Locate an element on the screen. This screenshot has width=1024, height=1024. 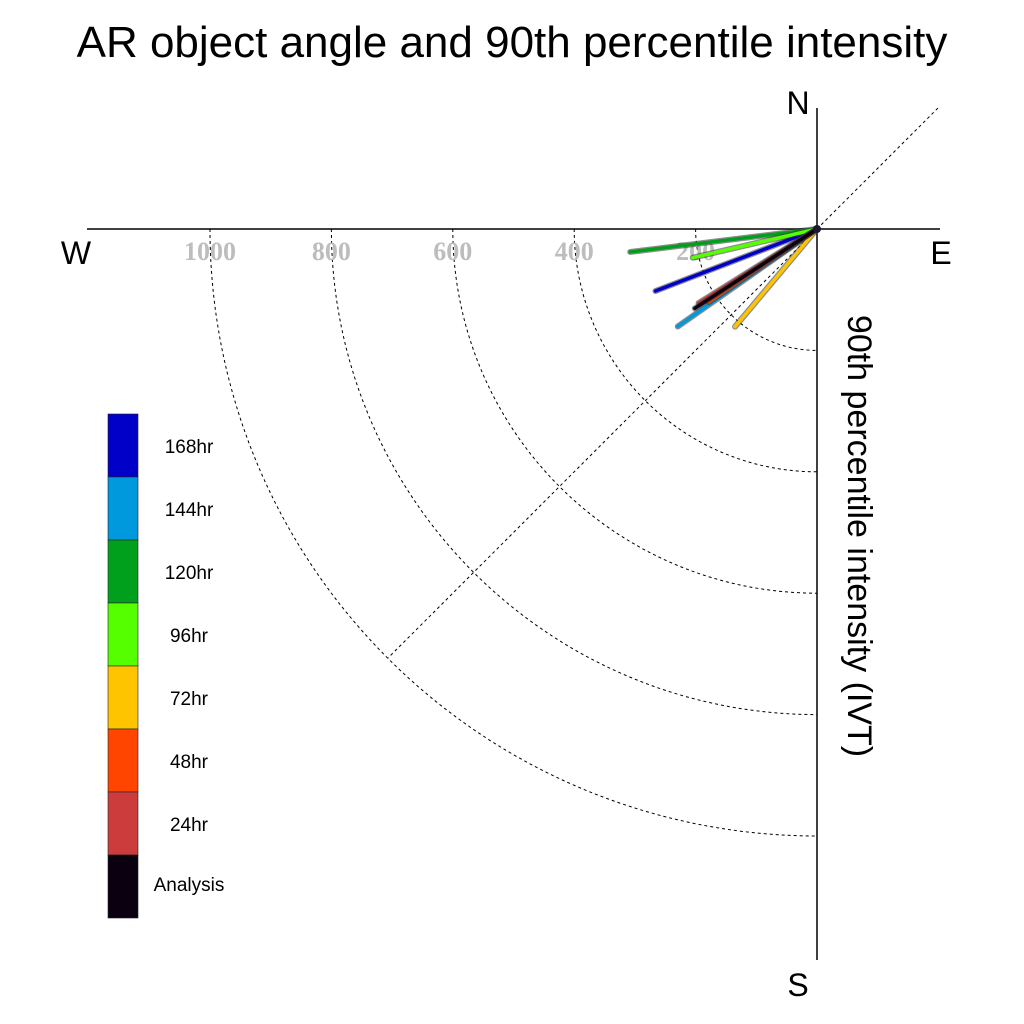
diagonal-guide-upper is located at coordinates (878, 167).